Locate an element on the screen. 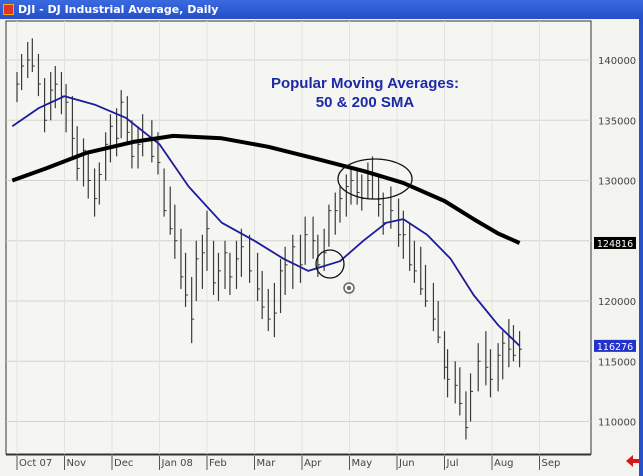  crossover-highlight-circle is located at coordinates (330, 264).